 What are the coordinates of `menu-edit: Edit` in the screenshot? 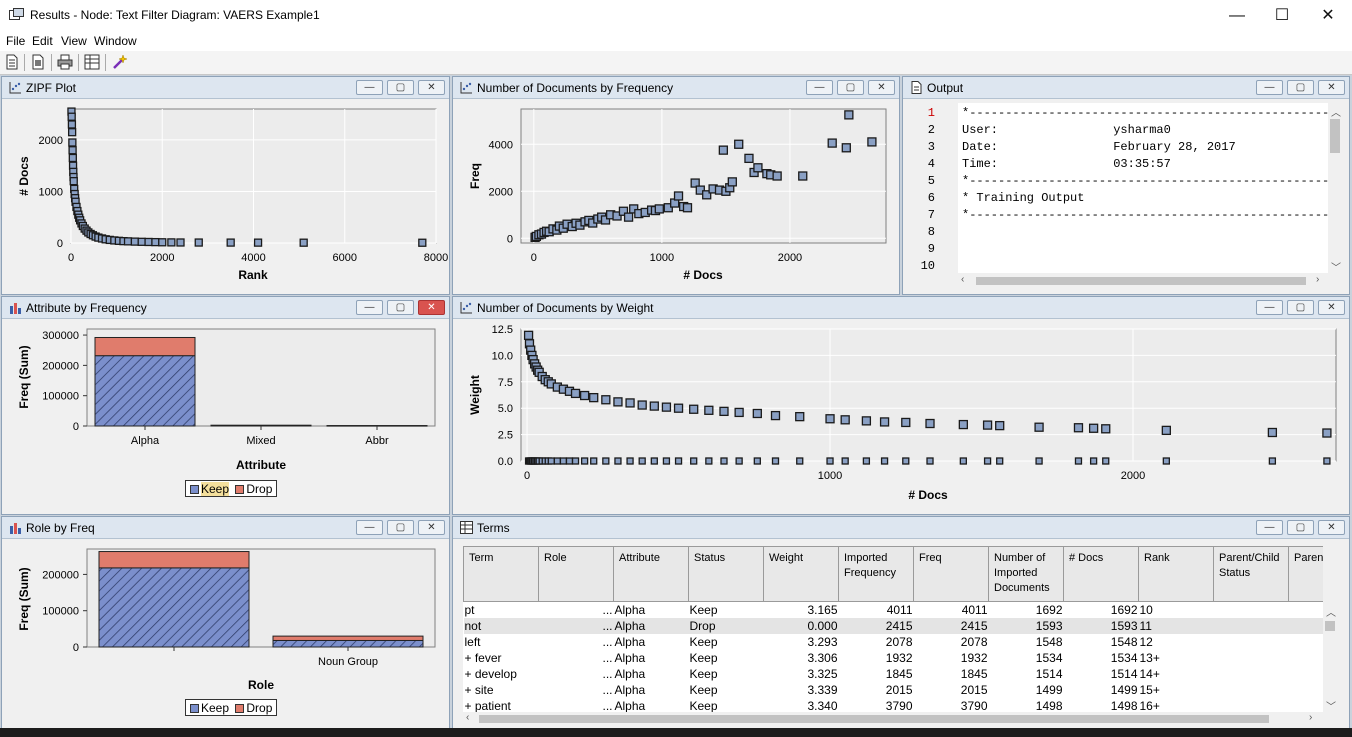 It's located at (42, 41).